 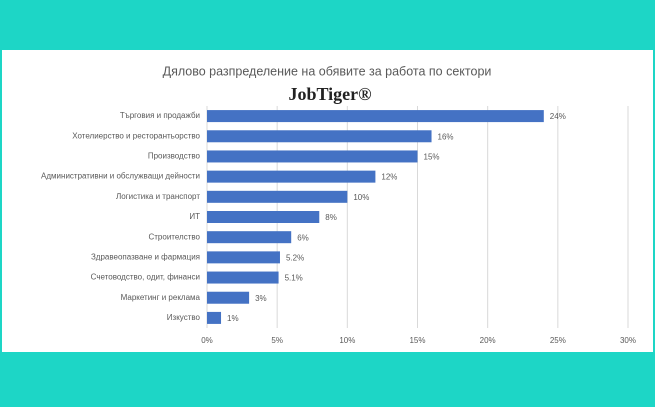 I want to click on x-tick-label: 15%, so click(x=417, y=340).